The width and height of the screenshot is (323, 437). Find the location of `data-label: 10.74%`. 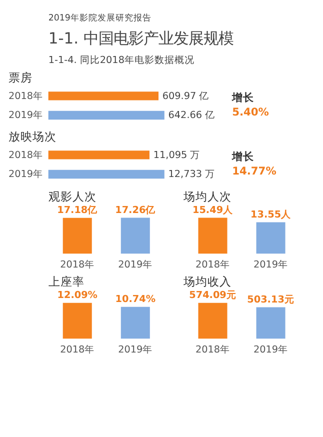

data-label: 10.74% is located at coordinates (135, 300).